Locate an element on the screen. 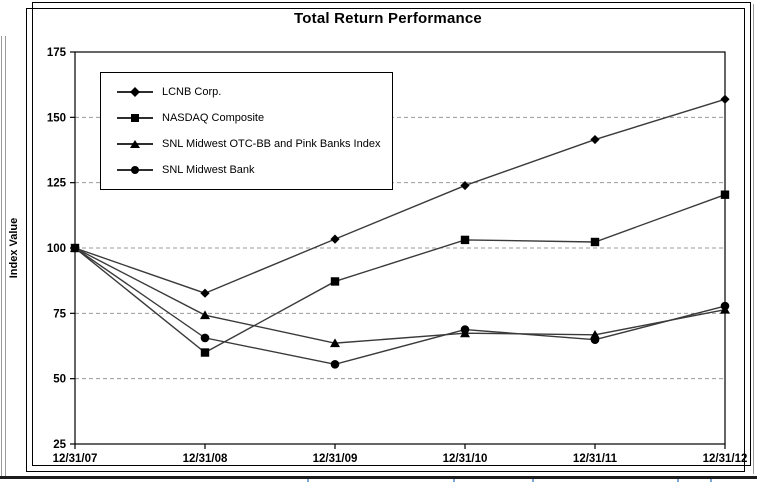 This screenshot has height=482, width=757. legend-label: NASDAQ Composite is located at coordinates (213, 118).